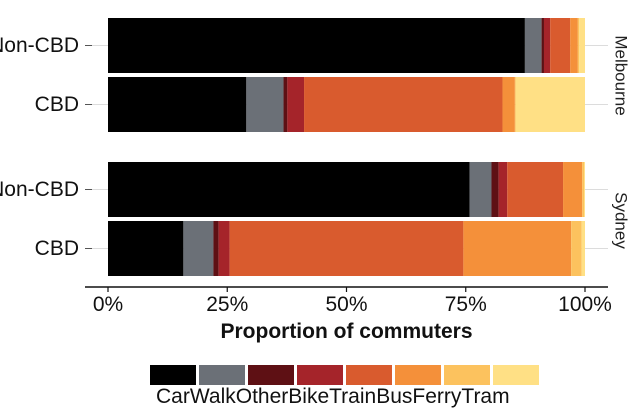  What do you see at coordinates (621, 142) in the screenshot?
I see `facet-strips: Melbourne Sydney` at bounding box center [621, 142].